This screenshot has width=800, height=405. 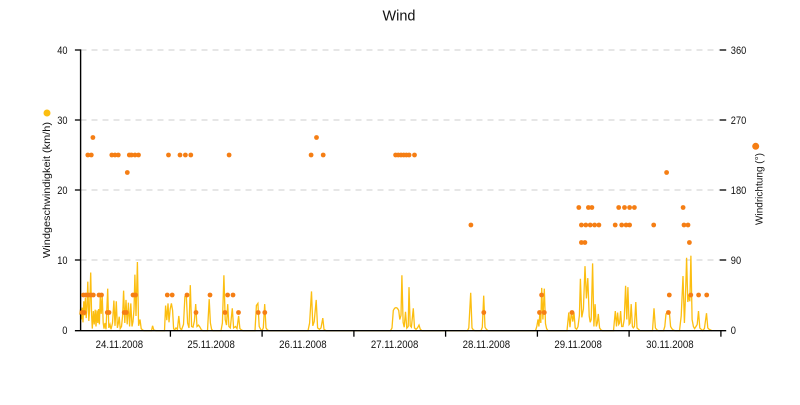 I want to click on svg-text: 28.11.2008, so click(x=487, y=345).